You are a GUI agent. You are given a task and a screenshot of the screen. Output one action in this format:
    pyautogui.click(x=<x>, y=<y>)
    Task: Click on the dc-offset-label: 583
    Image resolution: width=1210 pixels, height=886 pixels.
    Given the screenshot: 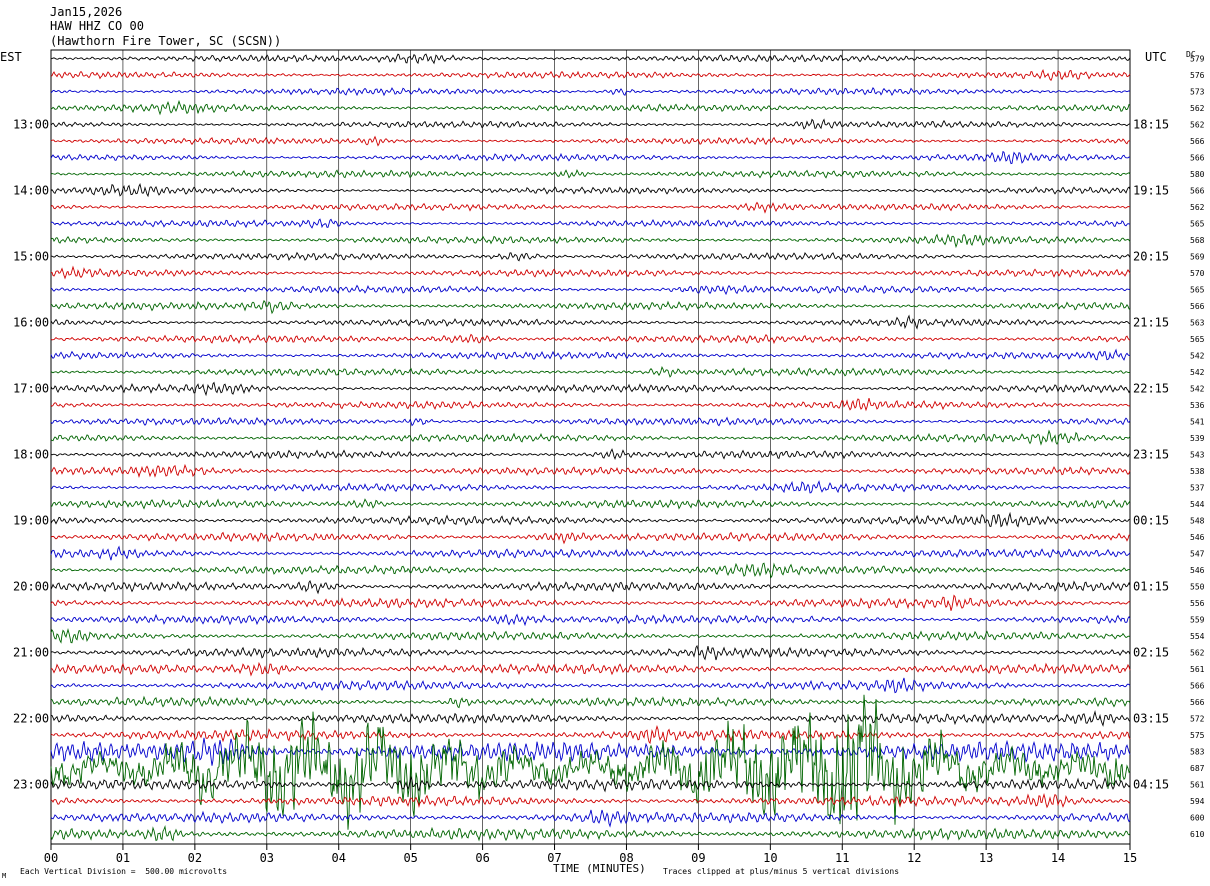 What is the action you would take?
    pyautogui.click(x=1197, y=752)
    